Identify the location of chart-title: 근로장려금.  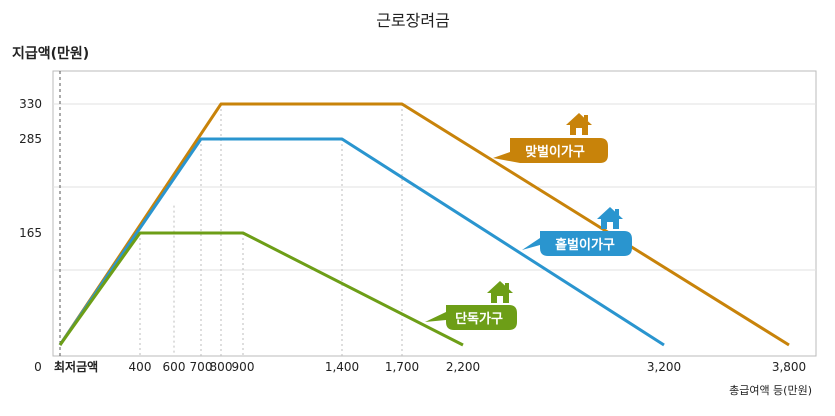
(413, 20).